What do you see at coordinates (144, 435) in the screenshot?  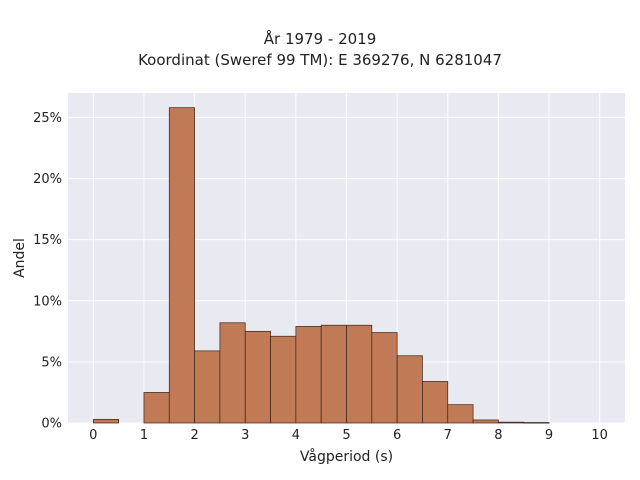 I see `x-tick-label: 1` at bounding box center [144, 435].